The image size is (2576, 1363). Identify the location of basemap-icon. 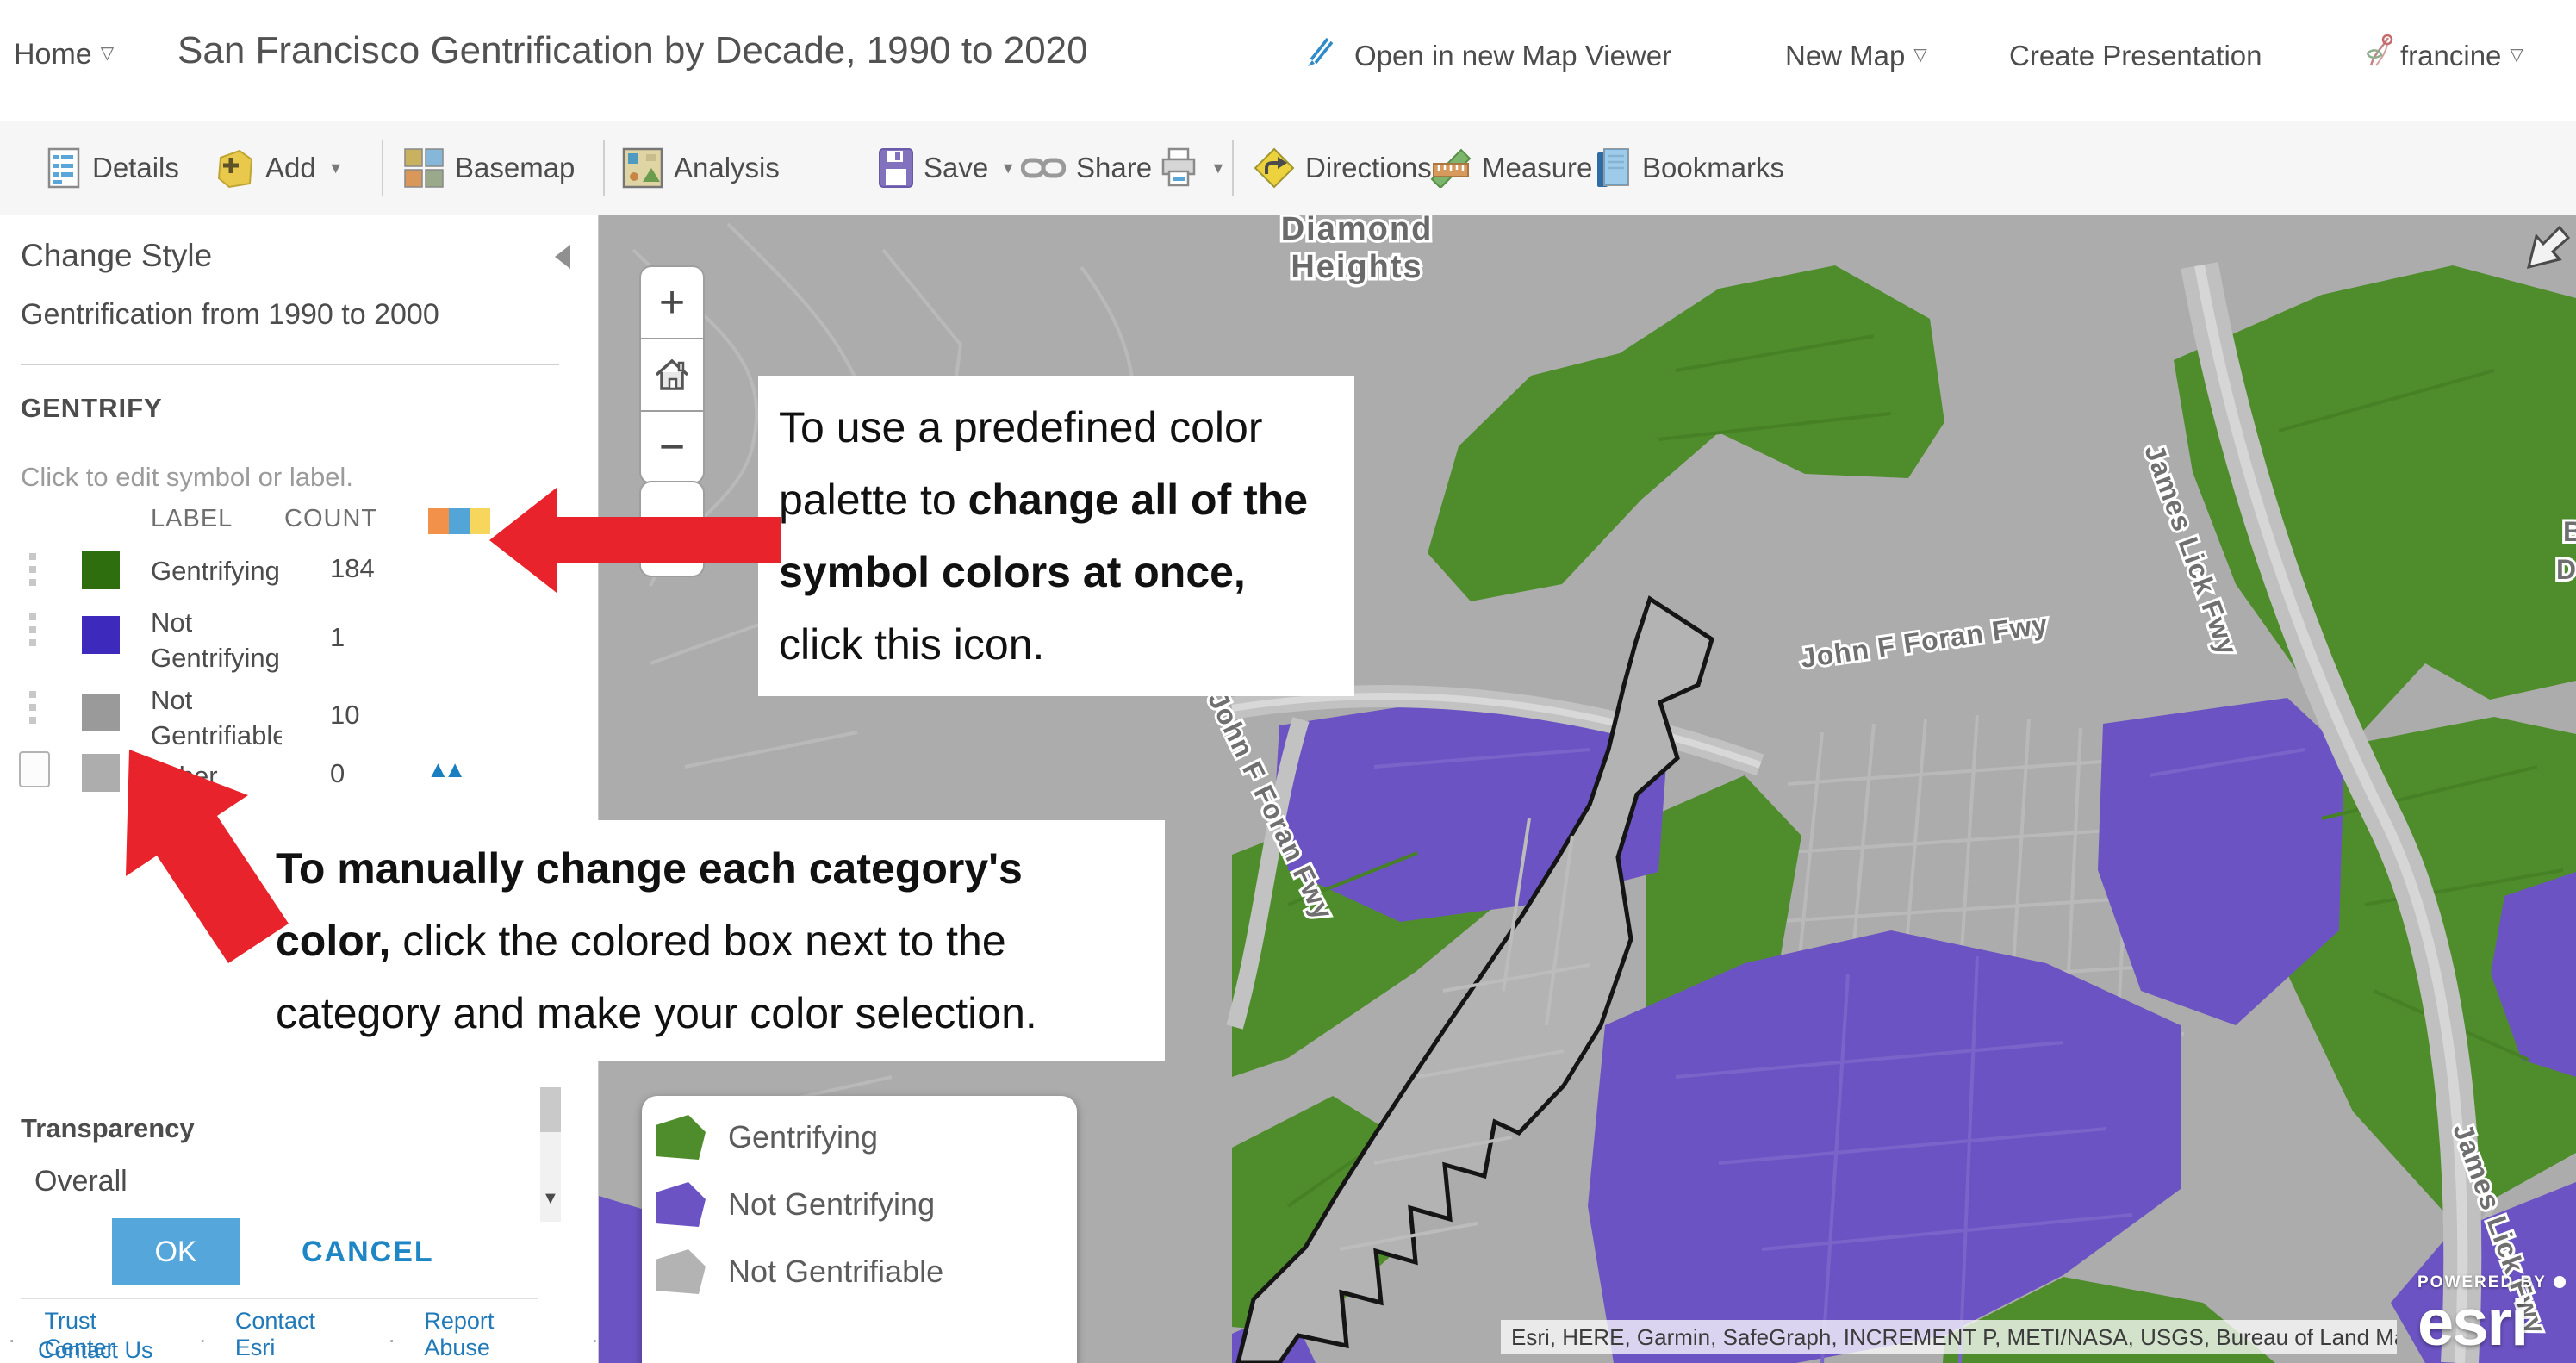
(424, 168).